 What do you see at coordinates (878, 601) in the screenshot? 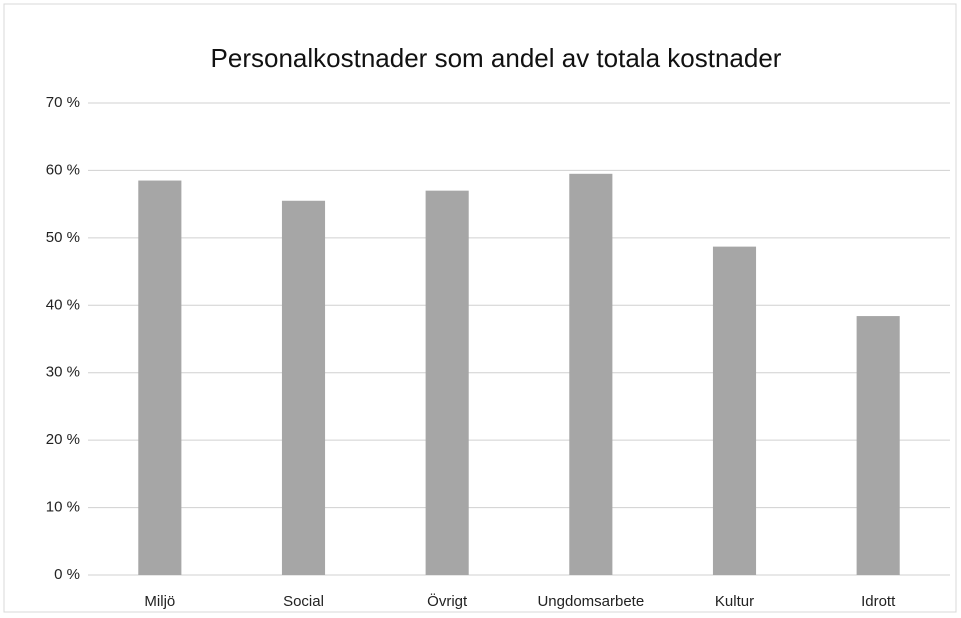
I see `x-tick-label: Idrott` at bounding box center [878, 601].